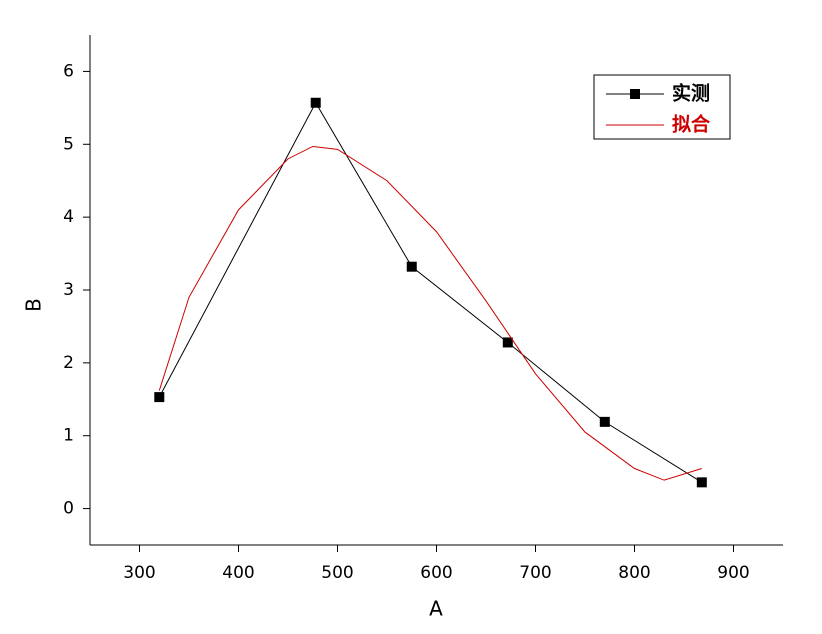 The image size is (822, 634). I want to click on y-axis-label: B, so click(34, 305).